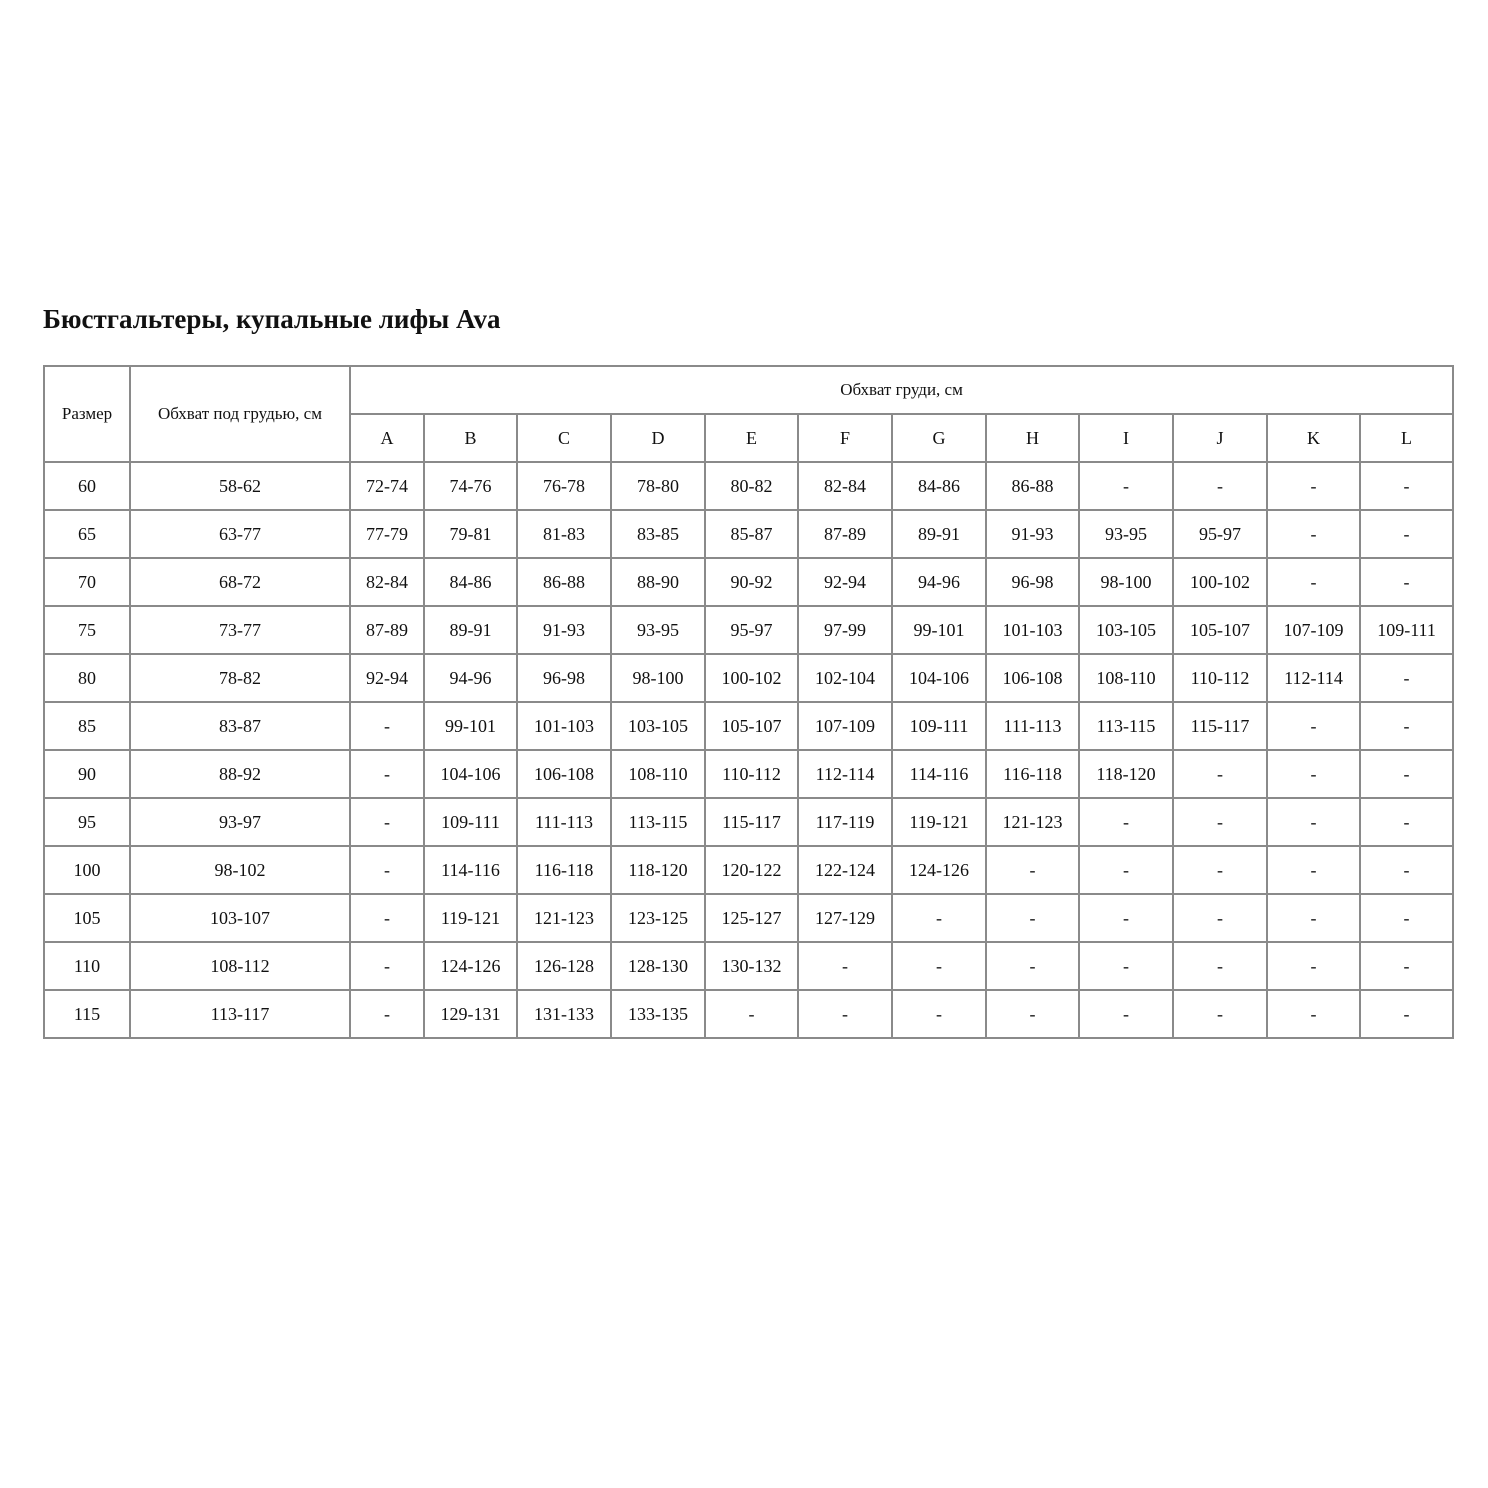 The width and height of the screenshot is (1488, 1488). What do you see at coordinates (658, 678) in the screenshot?
I see `bust-cell-d: 98-100` at bounding box center [658, 678].